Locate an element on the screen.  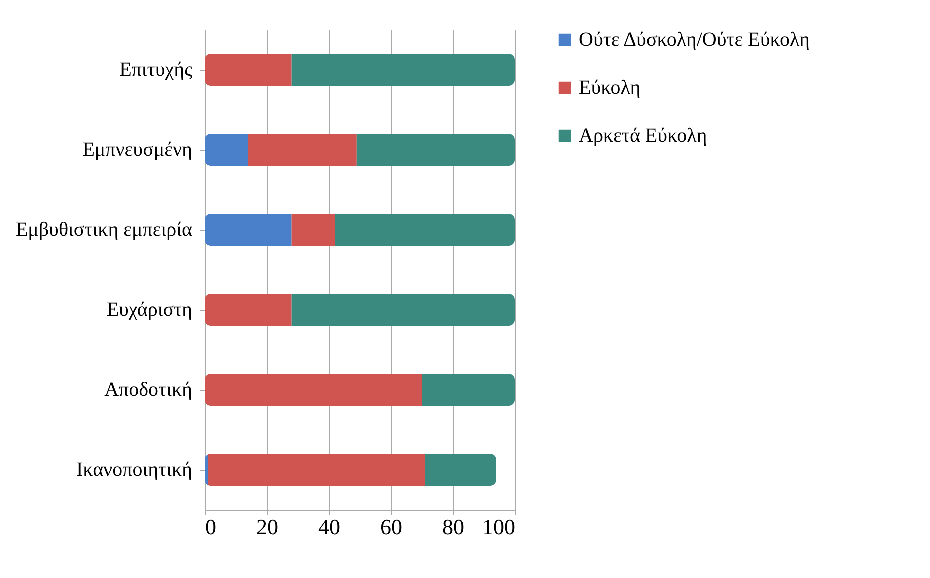
y-tick-label: Εμπνευσμένη is located at coordinates (137, 150).